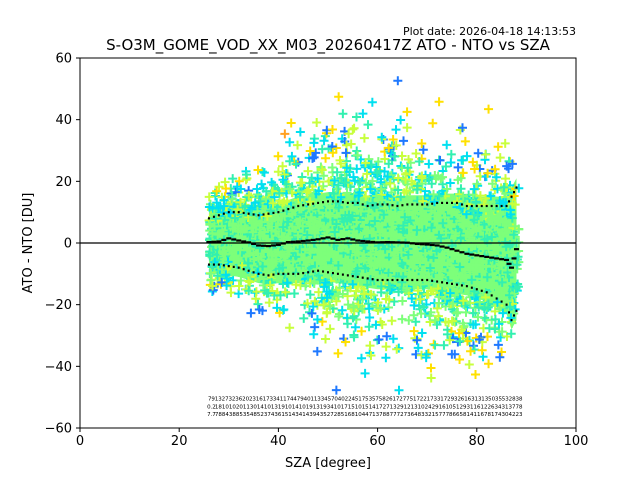  I want to click on count-label: 24, so click(428, 407).